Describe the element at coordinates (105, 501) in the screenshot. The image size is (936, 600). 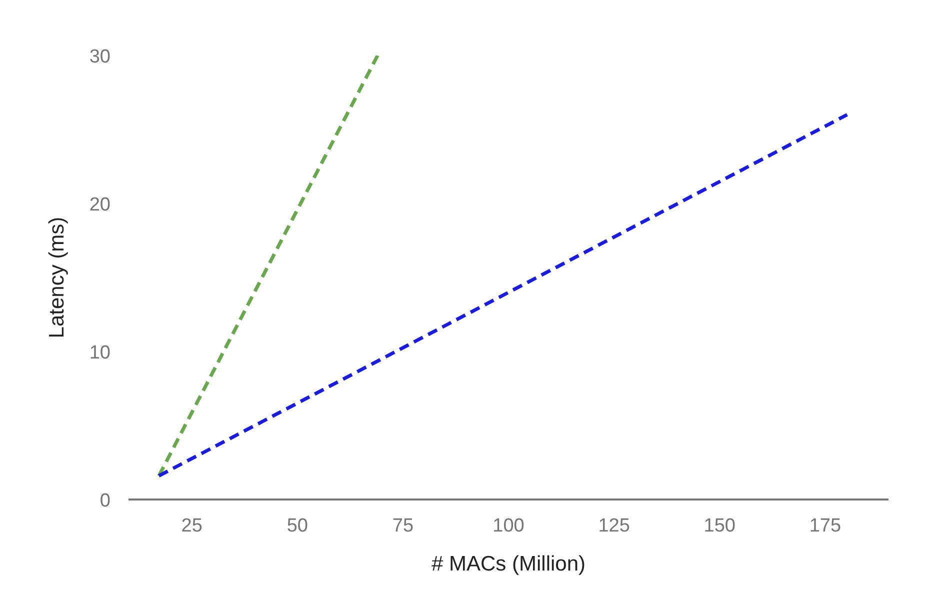
I see `y-tick-label: 0` at that location.